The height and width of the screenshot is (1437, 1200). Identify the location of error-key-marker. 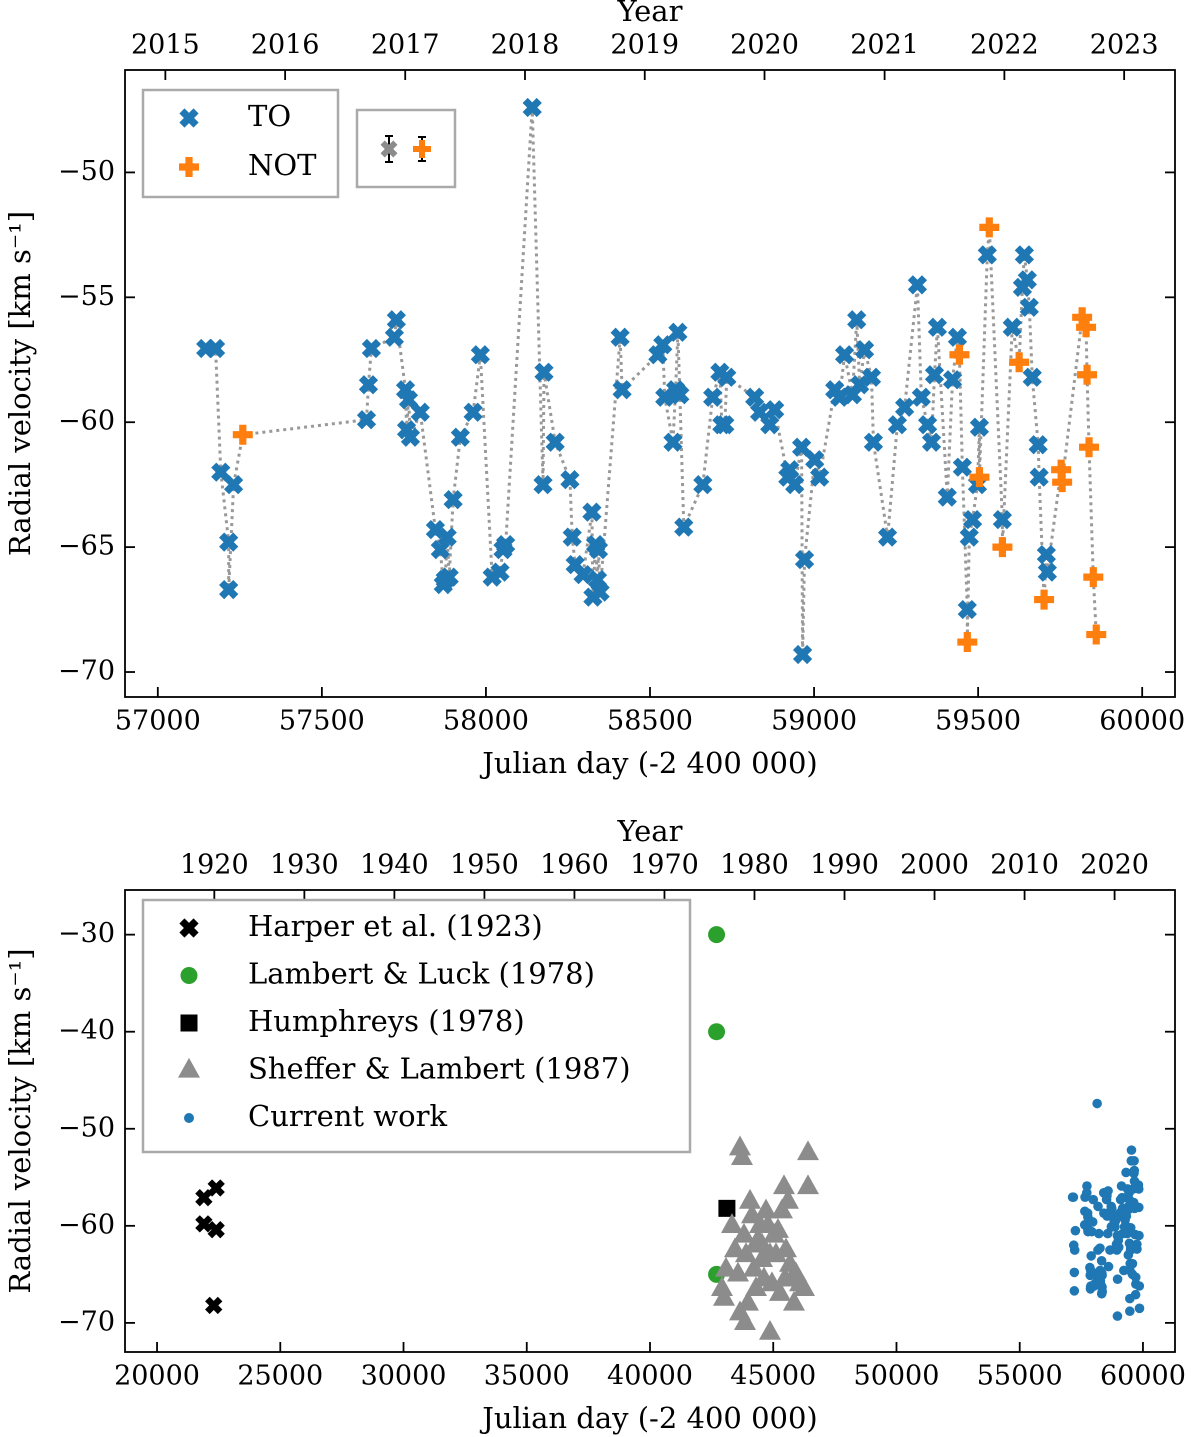
(422, 149).